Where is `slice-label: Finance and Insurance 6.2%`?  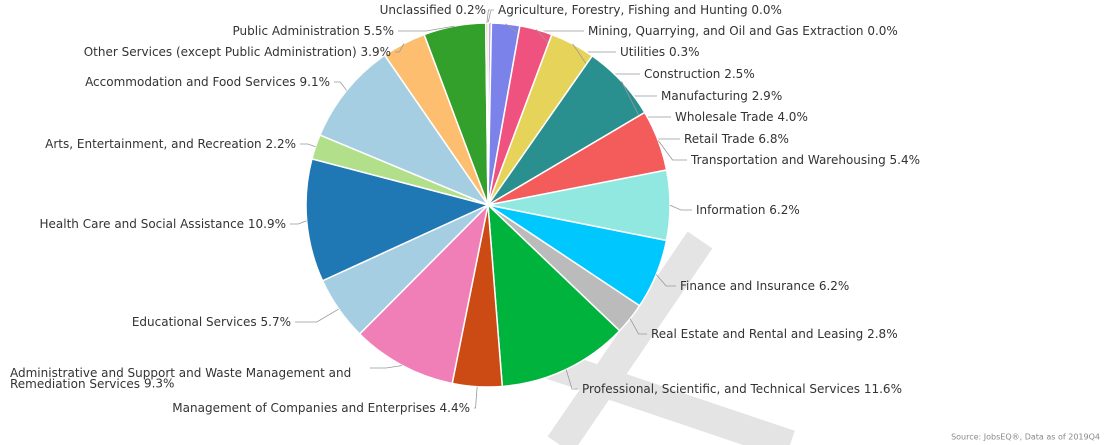
slice-label: Finance and Insurance 6.2% is located at coordinates (764, 286).